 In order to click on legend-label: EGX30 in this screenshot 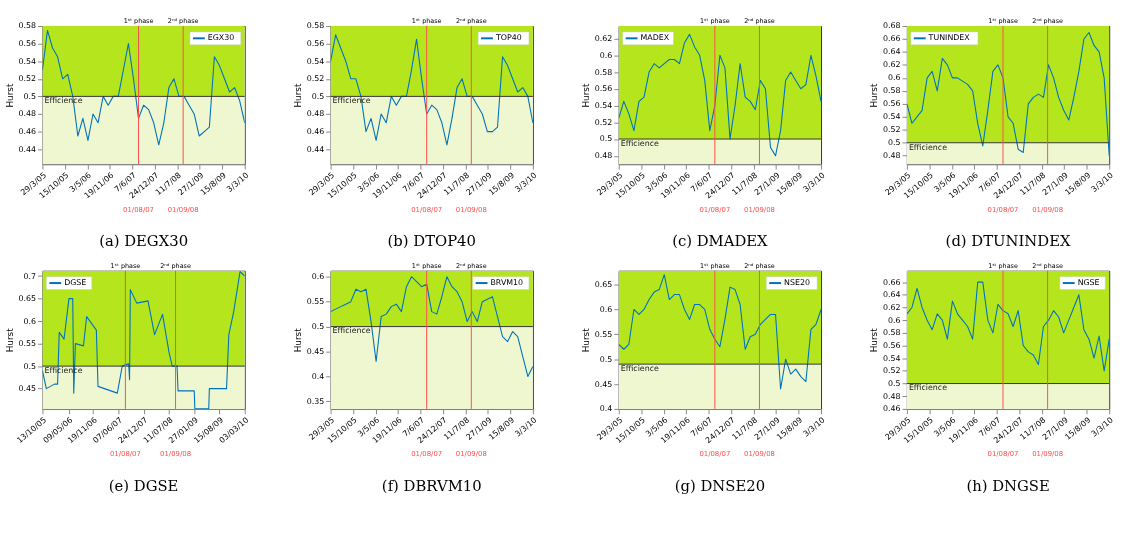, I will do `click(221, 38)`.